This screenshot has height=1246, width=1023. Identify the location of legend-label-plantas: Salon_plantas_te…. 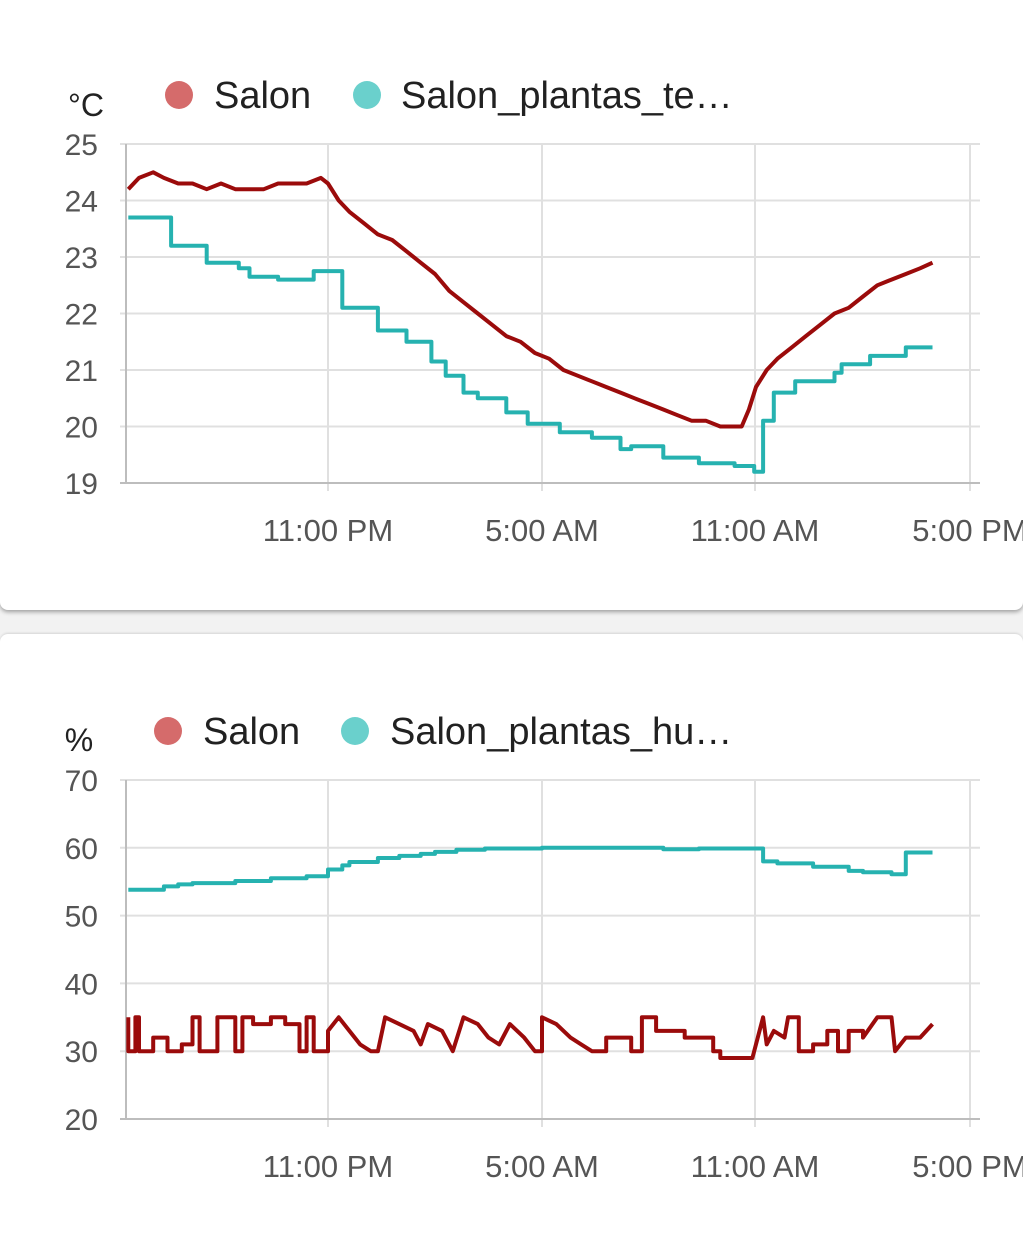
(567, 96).